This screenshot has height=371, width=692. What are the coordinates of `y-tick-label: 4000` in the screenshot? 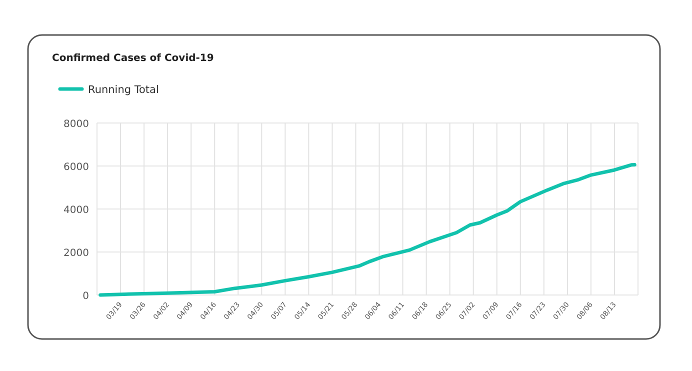 It's located at (76, 210).